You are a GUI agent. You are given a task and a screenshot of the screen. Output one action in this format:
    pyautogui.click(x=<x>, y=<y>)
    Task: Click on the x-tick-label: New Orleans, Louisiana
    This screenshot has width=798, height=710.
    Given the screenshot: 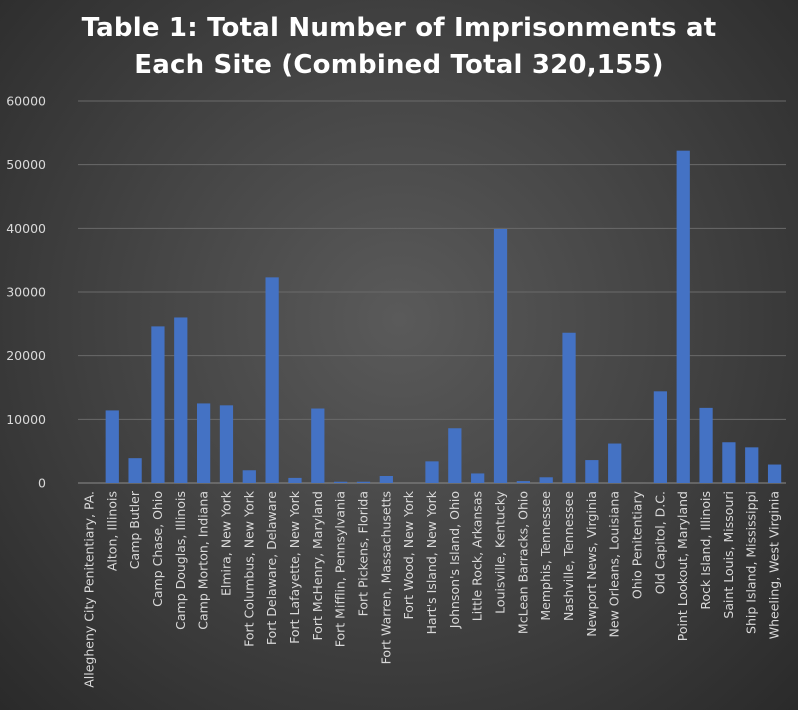 What is the action you would take?
    pyautogui.click(x=614, y=564)
    